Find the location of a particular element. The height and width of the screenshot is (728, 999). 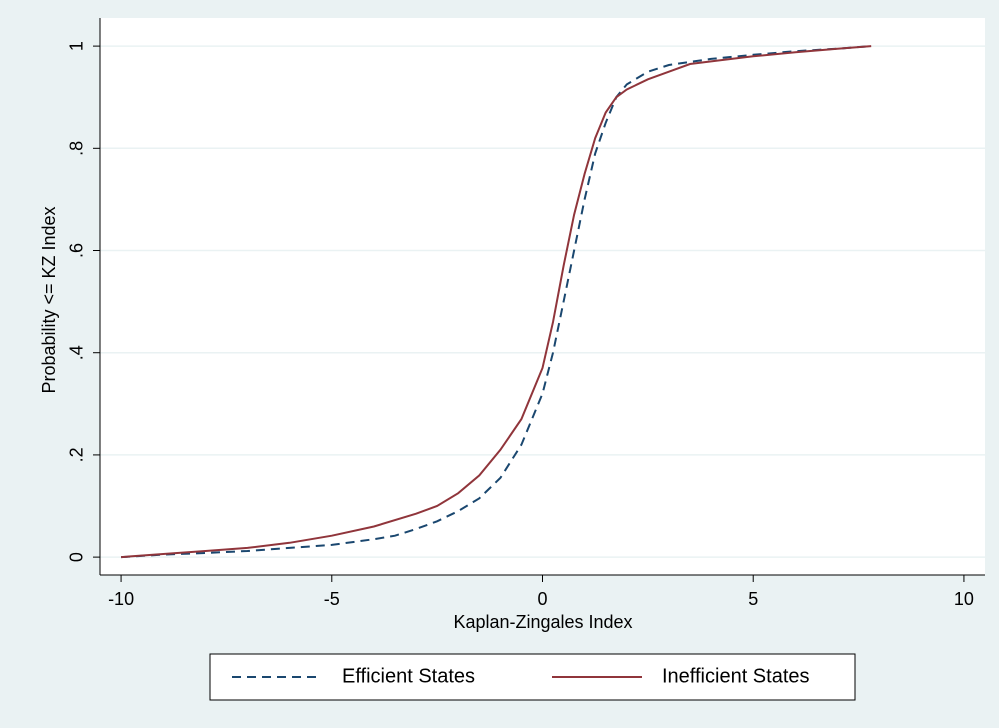

y-tick-label: .6 is located at coordinates (77, 250).